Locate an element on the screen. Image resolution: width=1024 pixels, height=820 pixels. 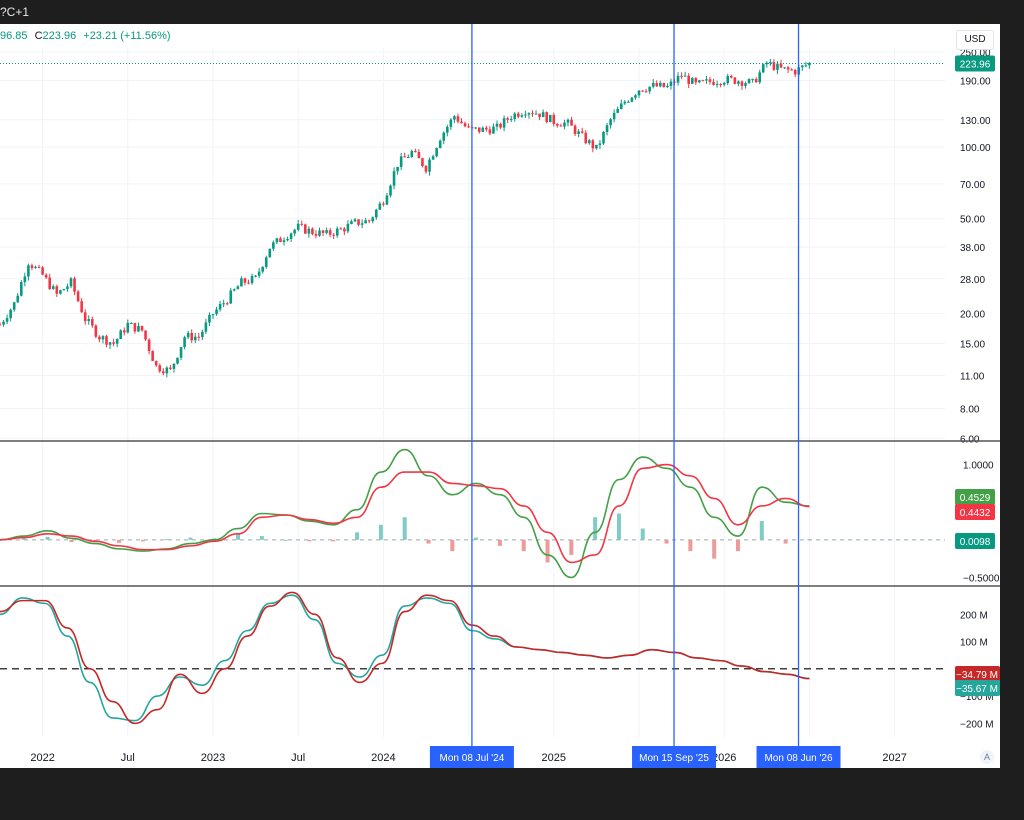
x-axis-label: 2024 is located at coordinates (383, 758).